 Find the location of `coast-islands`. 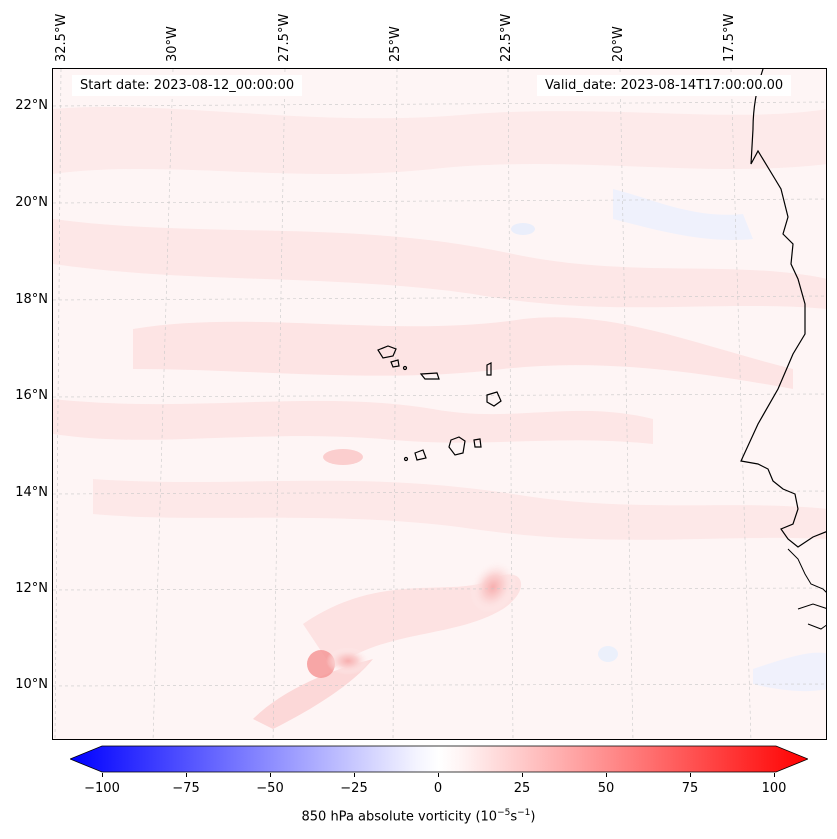

coast-islands is located at coordinates (811, 616).